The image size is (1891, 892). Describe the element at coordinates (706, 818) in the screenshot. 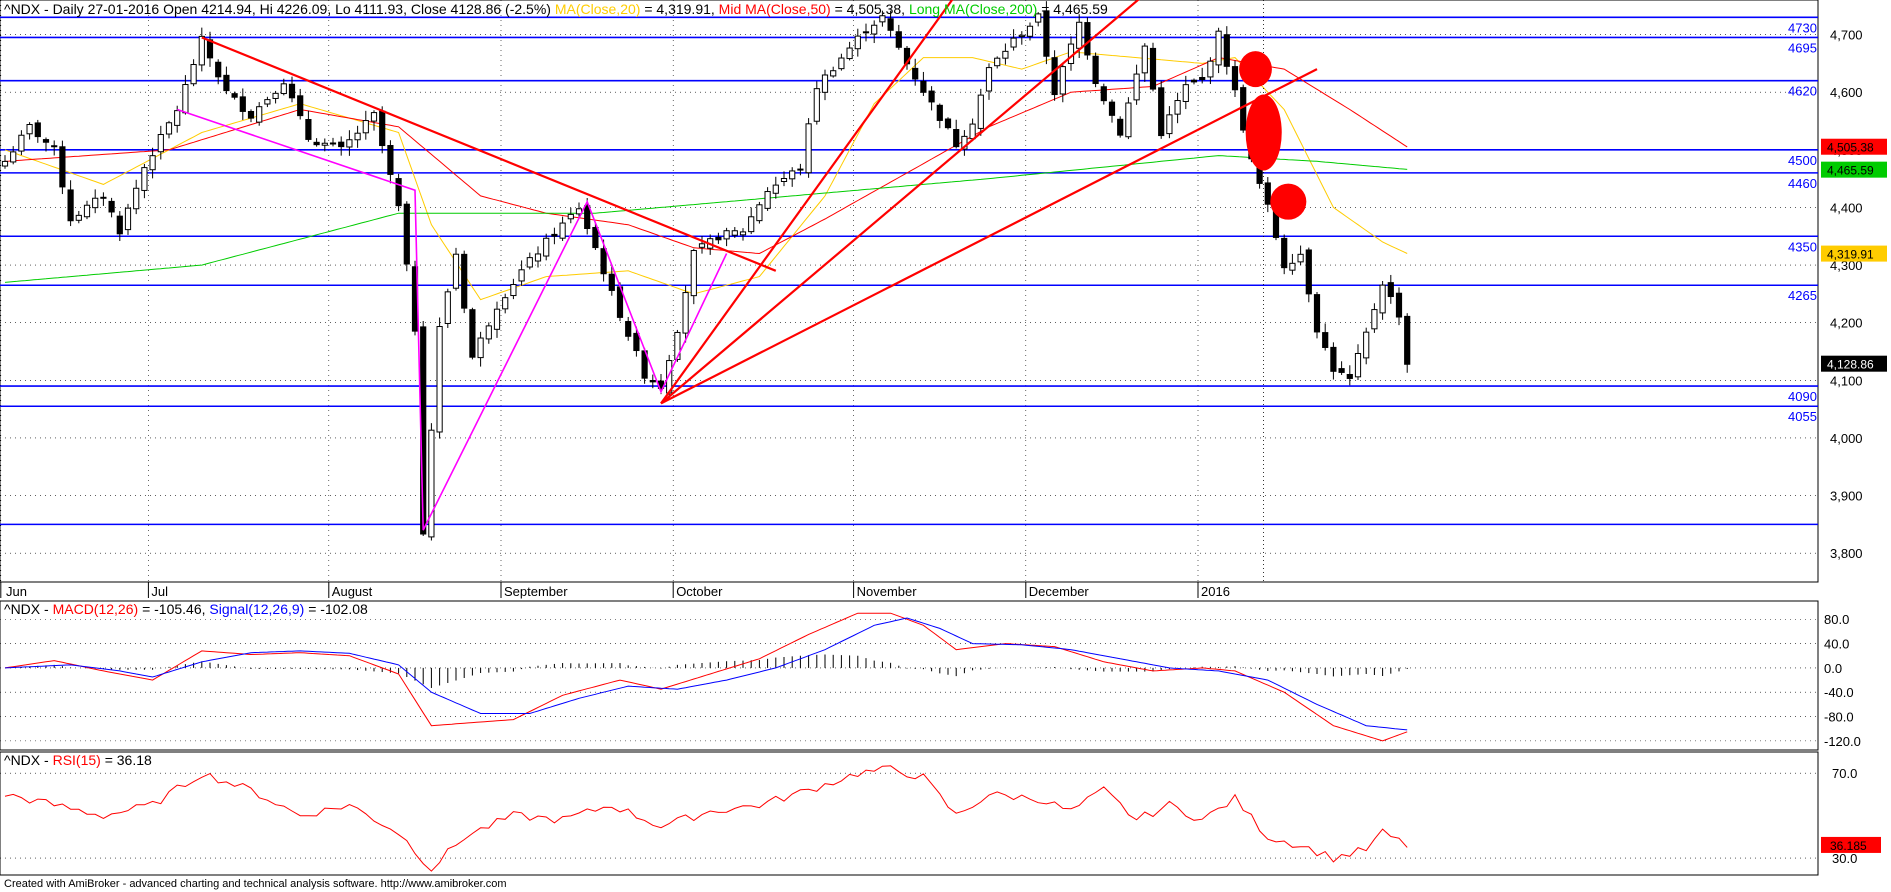

I see `rsi-line` at that location.